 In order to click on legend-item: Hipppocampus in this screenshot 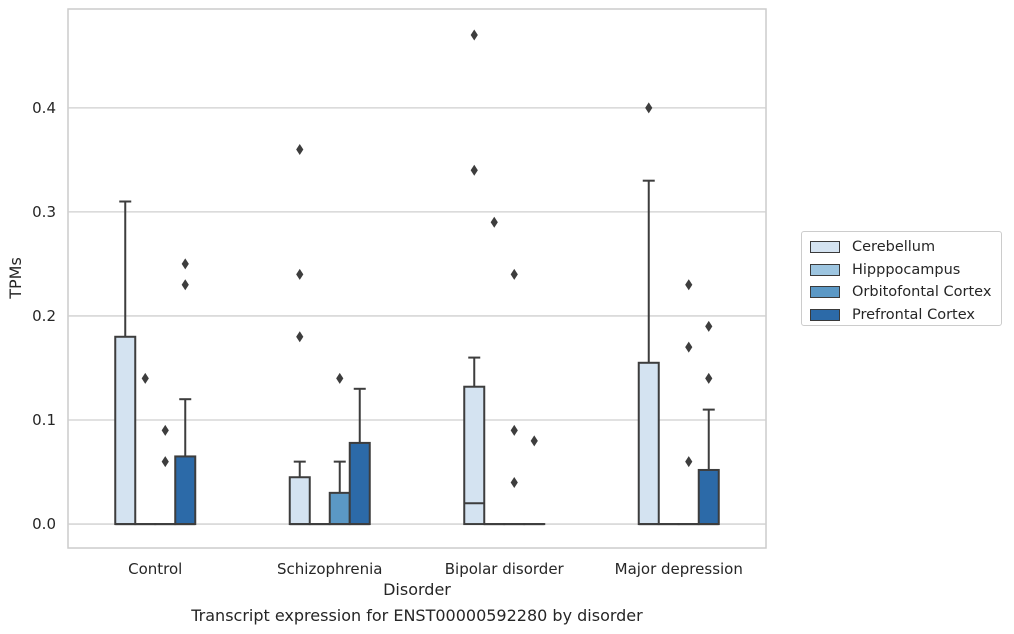, I will do `click(901, 270)`.